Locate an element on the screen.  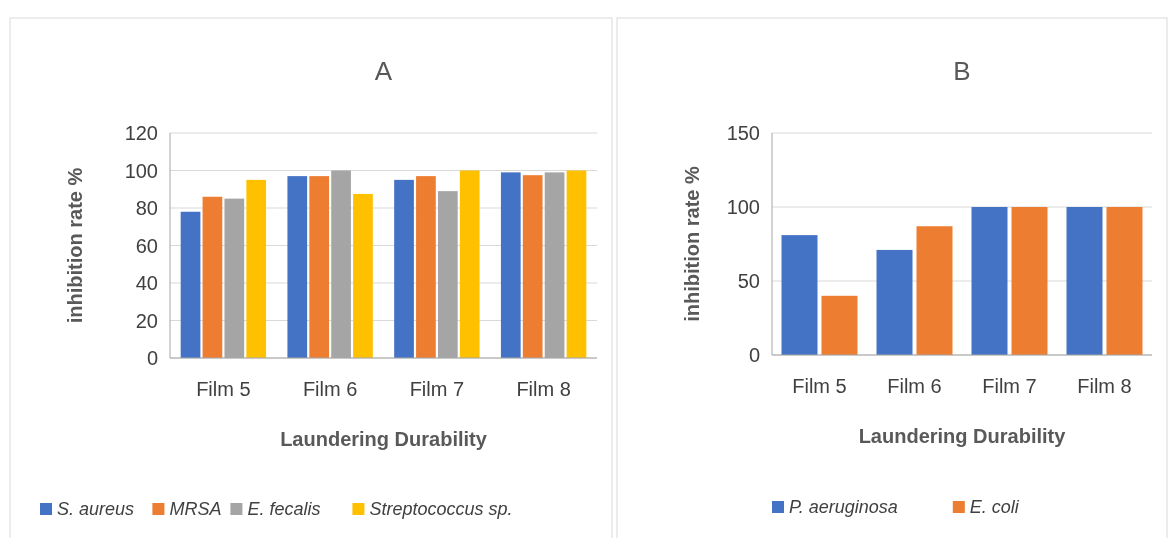
legend-label: P. aeruginosa is located at coordinates (843, 507).